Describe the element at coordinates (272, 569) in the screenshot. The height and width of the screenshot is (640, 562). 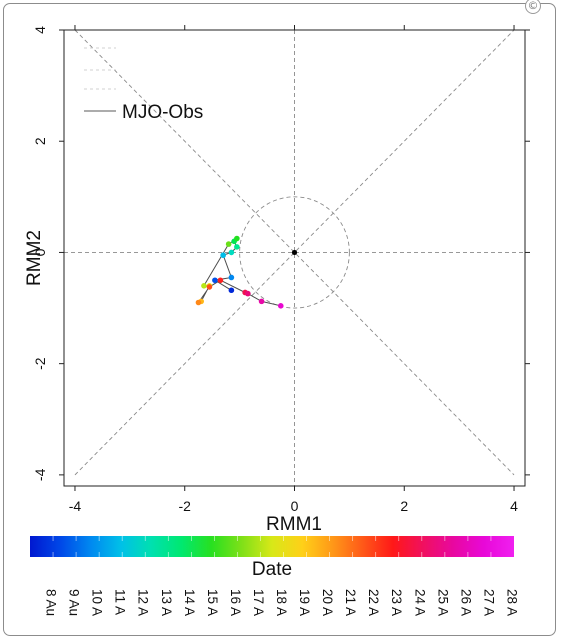
I see `colorbar-title: Date` at that location.